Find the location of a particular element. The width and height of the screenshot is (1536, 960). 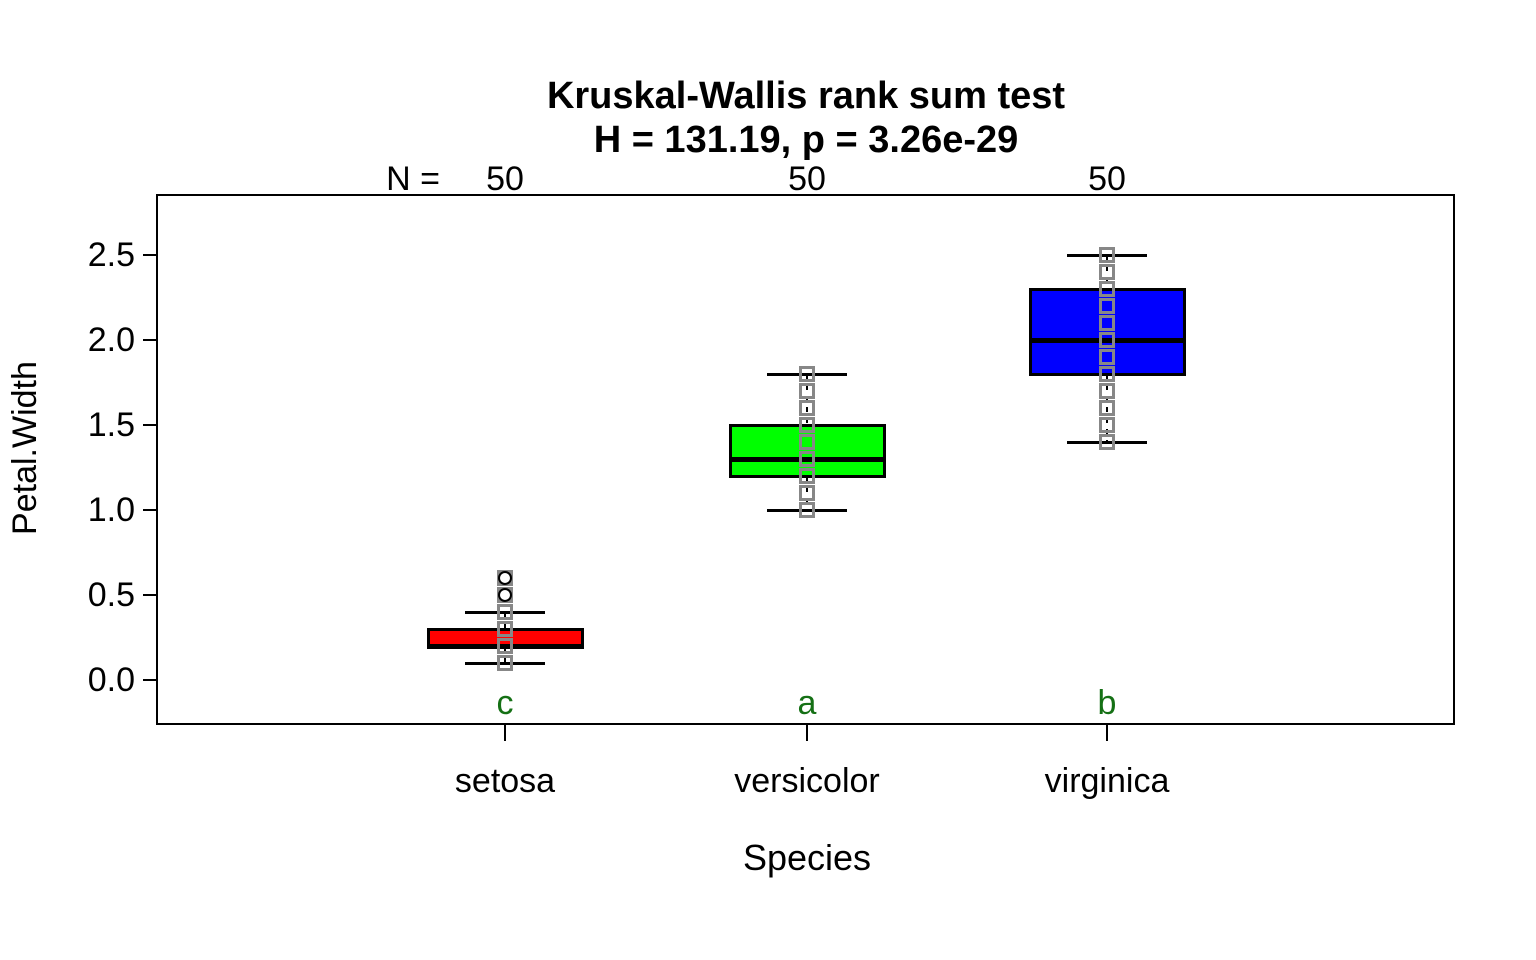

iqr-box is located at coordinates (1107, 331).